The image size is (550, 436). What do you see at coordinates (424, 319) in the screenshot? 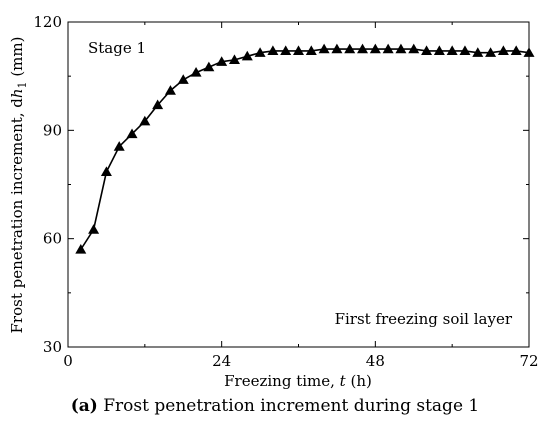
I see `layer-annotation: First freezing soil layer` at bounding box center [424, 319].